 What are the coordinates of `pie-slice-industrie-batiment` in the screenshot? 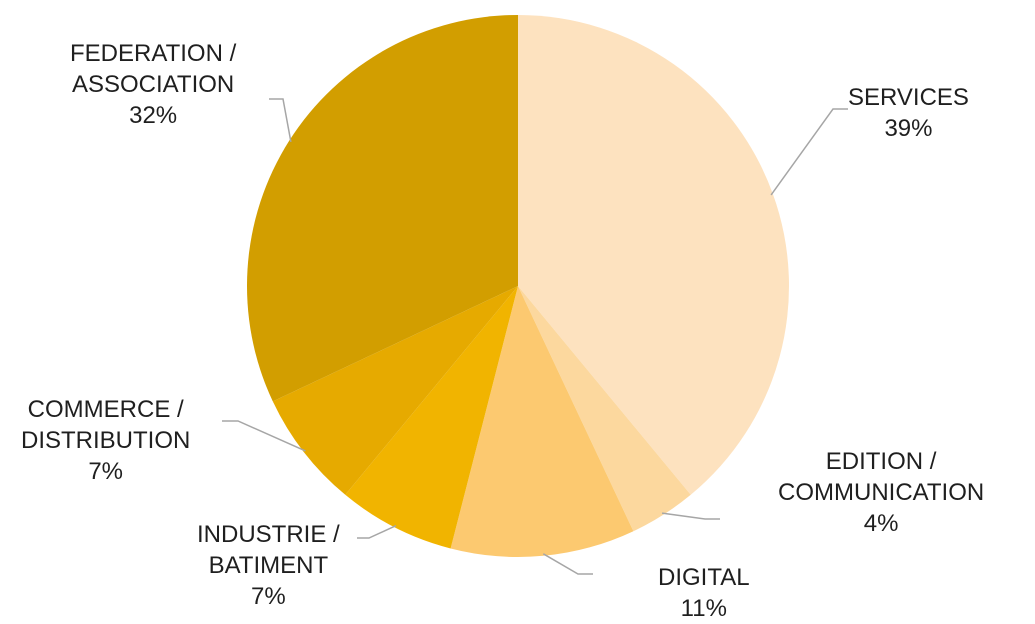 It's located at (431, 417).